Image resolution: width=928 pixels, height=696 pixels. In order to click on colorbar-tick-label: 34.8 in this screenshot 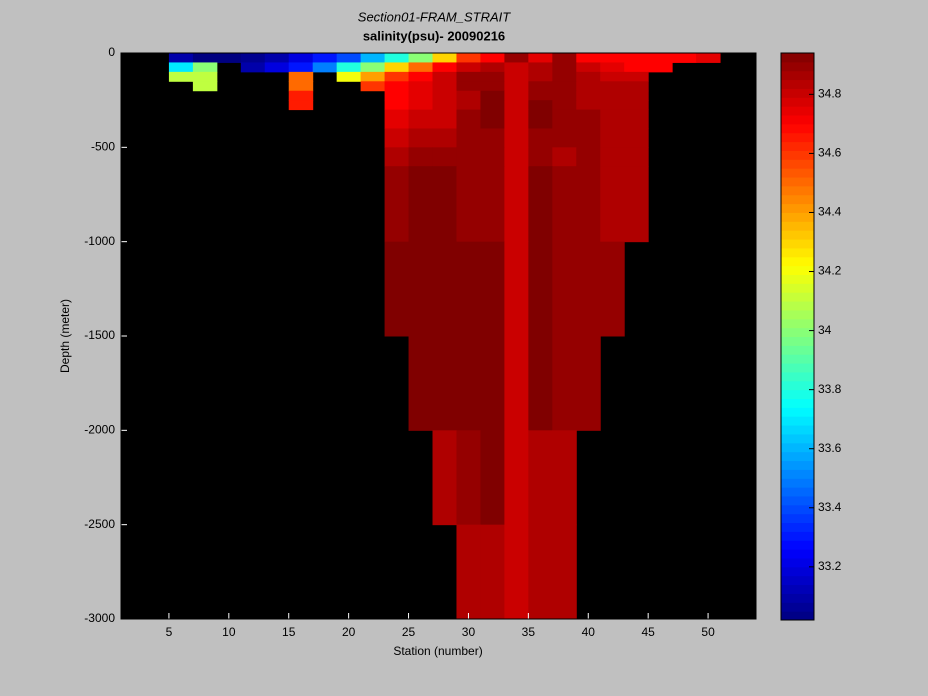, I will do `click(830, 94)`.